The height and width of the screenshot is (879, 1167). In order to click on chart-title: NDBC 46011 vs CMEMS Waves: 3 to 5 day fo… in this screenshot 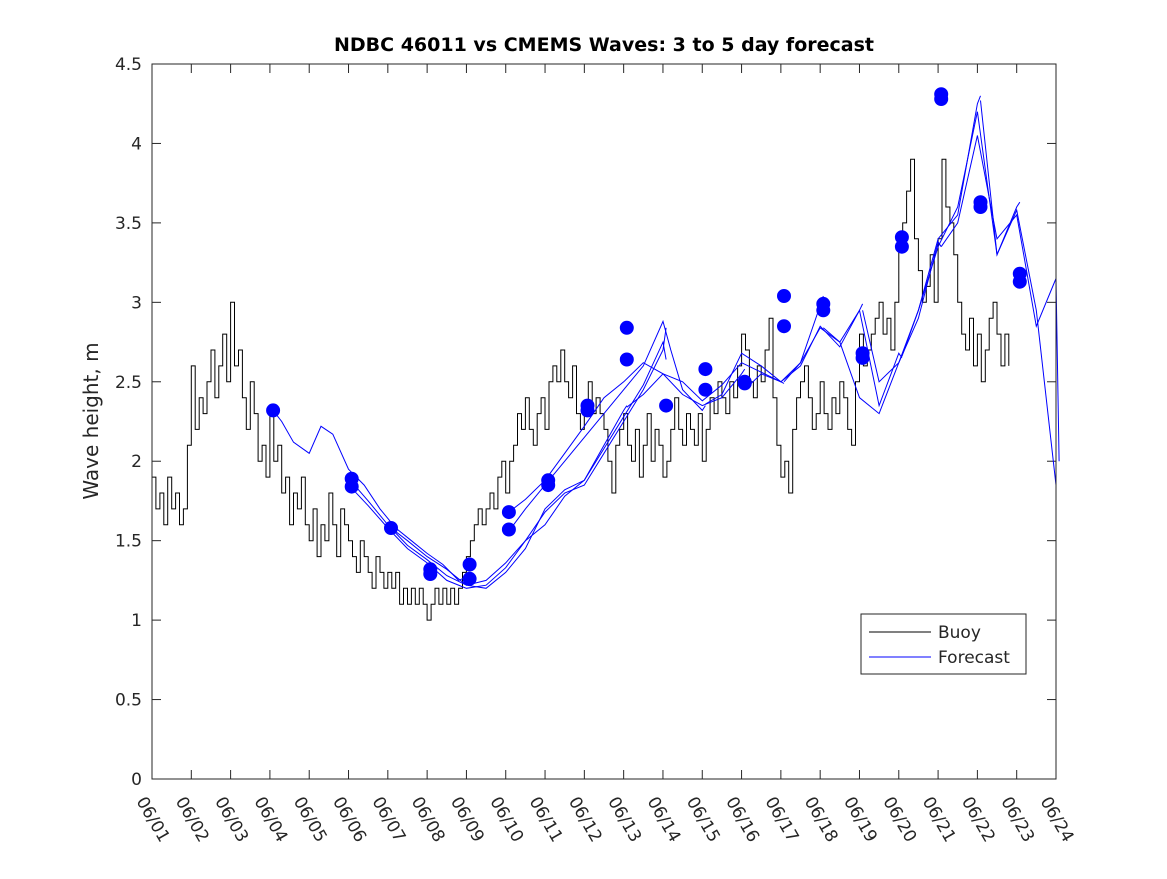, I will do `click(604, 45)`.